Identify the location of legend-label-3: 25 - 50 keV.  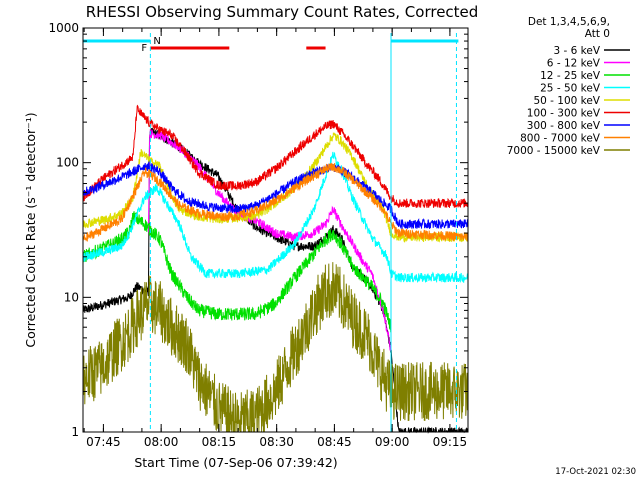
(570, 89).